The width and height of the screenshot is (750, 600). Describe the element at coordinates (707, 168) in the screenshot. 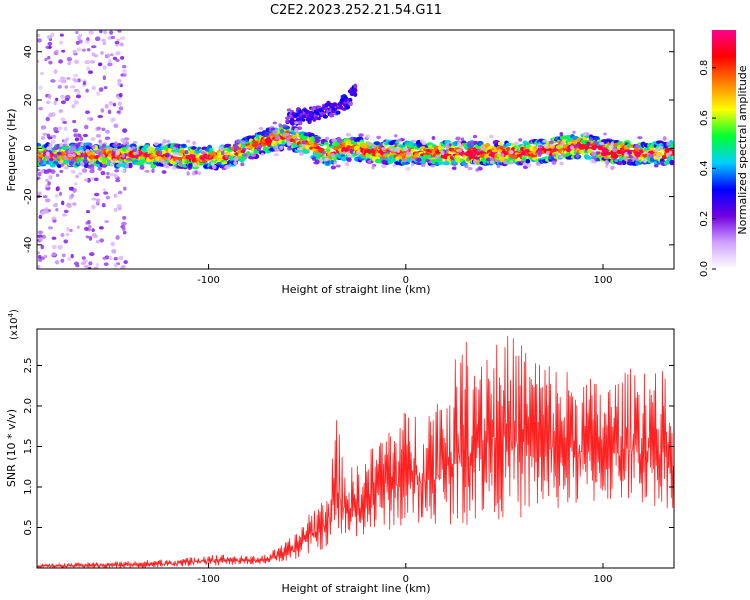

I see `colorbar-ticks: 0.0 0.2 0.4 0.6 0.8` at that location.